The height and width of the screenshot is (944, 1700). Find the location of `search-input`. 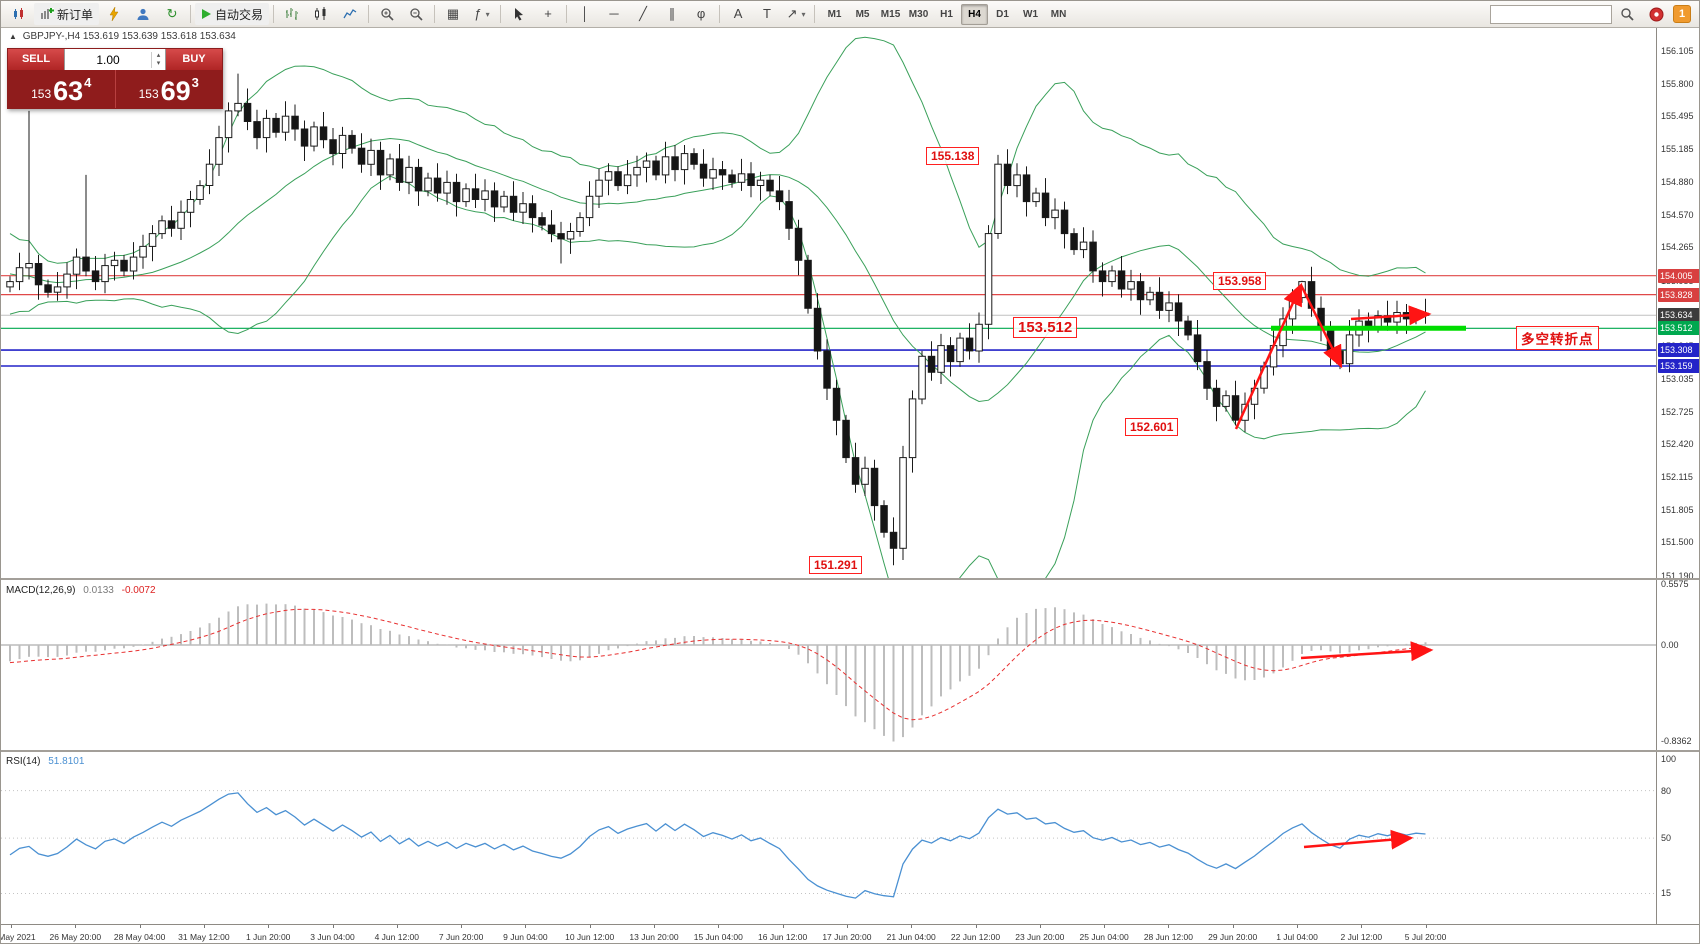

search-input is located at coordinates (1551, 14).